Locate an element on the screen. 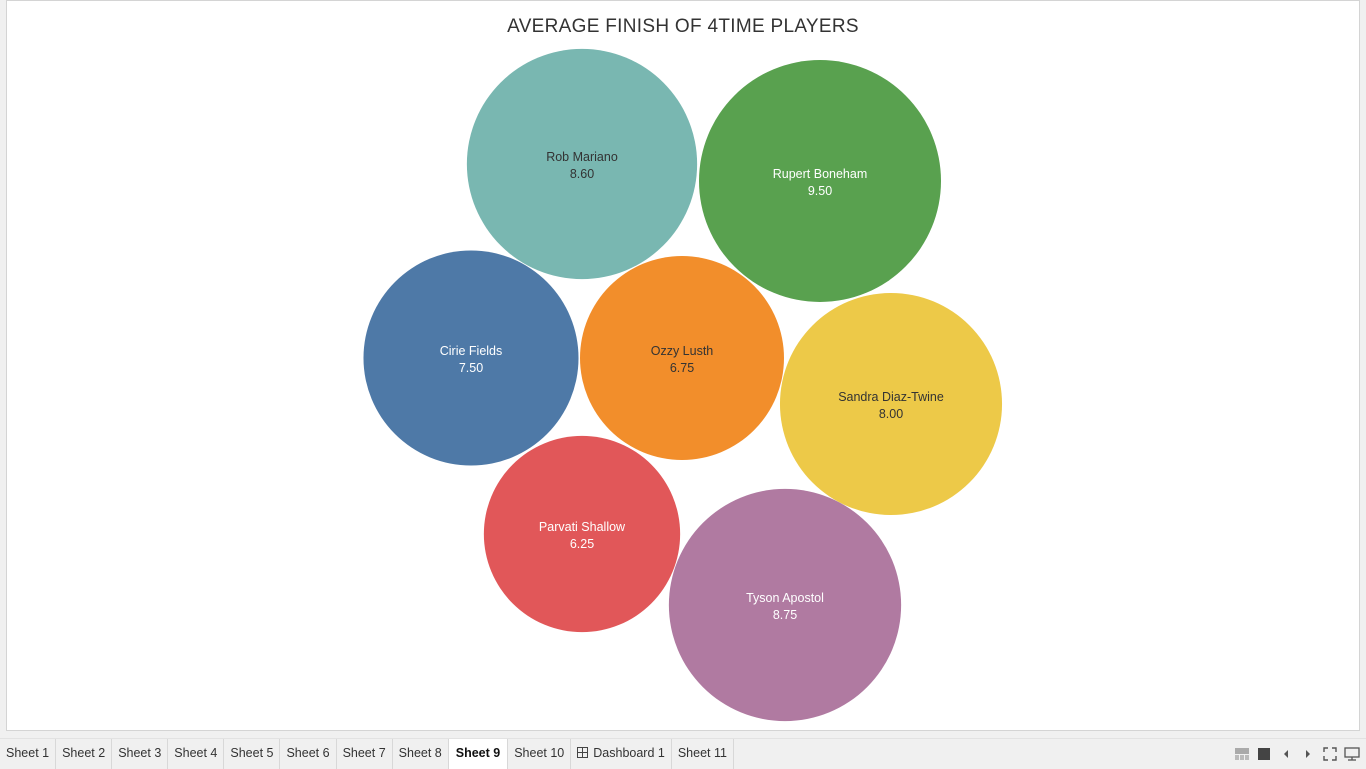 Image resolution: width=1366 pixels, height=769 pixels. bubble-value-label: 8.60 is located at coordinates (582, 174).